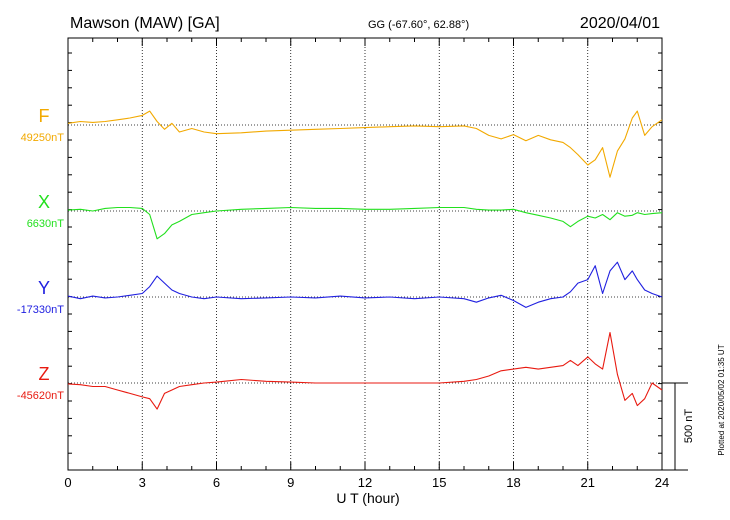  Describe the element at coordinates (365, 284) in the screenshot. I see `series-line-y` at that location.